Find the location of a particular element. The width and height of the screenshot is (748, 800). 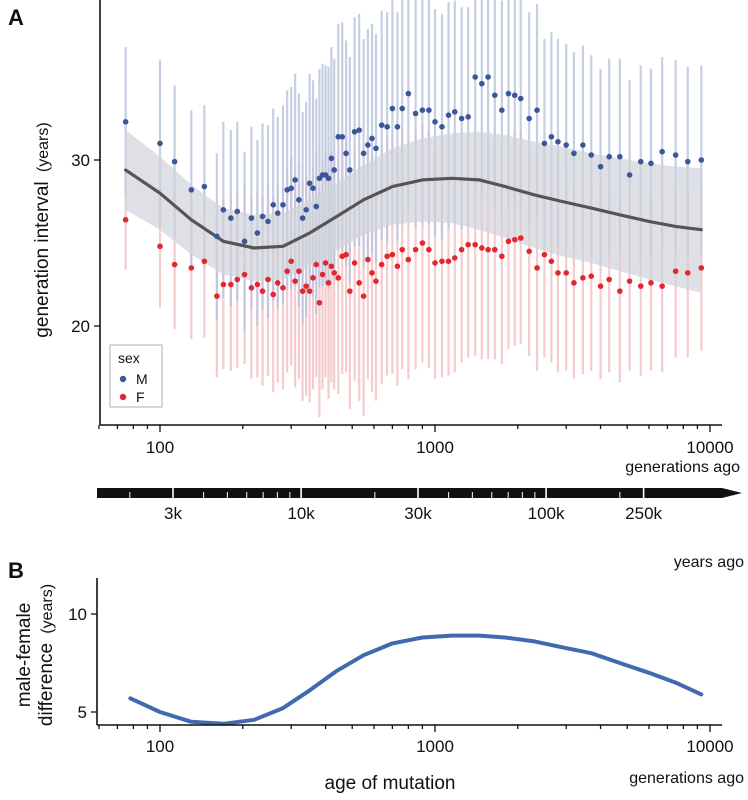

panel-b-y-ticks: 5 10 is located at coordinates (82, 663).